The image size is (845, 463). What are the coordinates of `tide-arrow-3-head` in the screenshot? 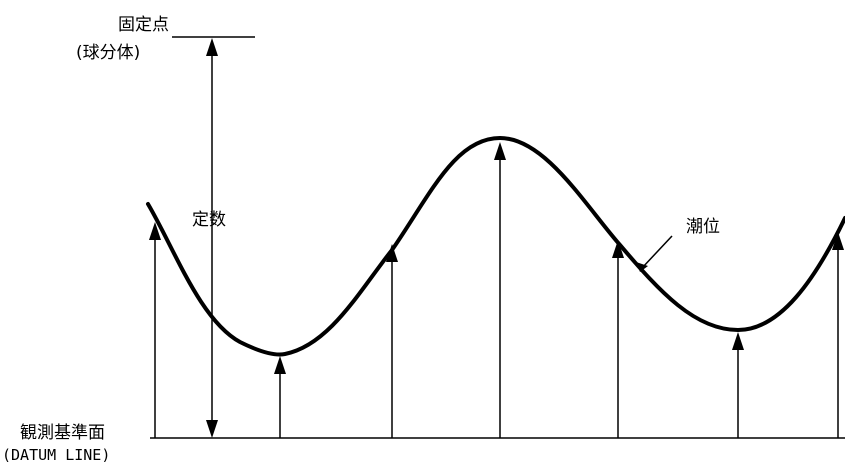 It's located at (392, 253).